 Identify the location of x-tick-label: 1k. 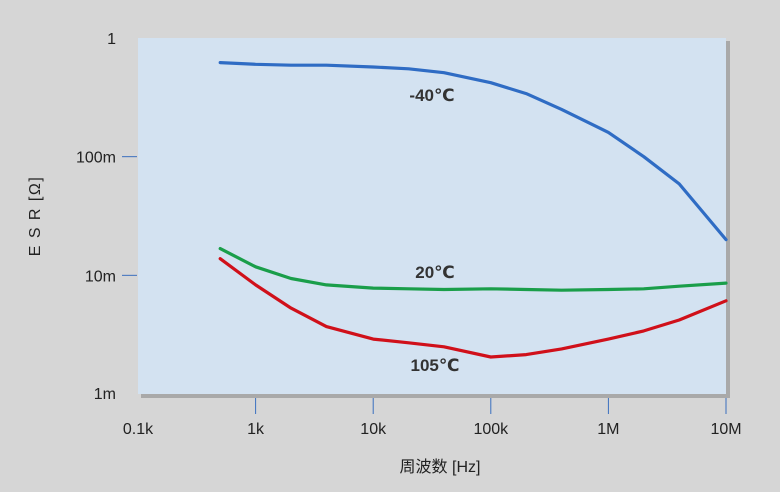
(256, 429).